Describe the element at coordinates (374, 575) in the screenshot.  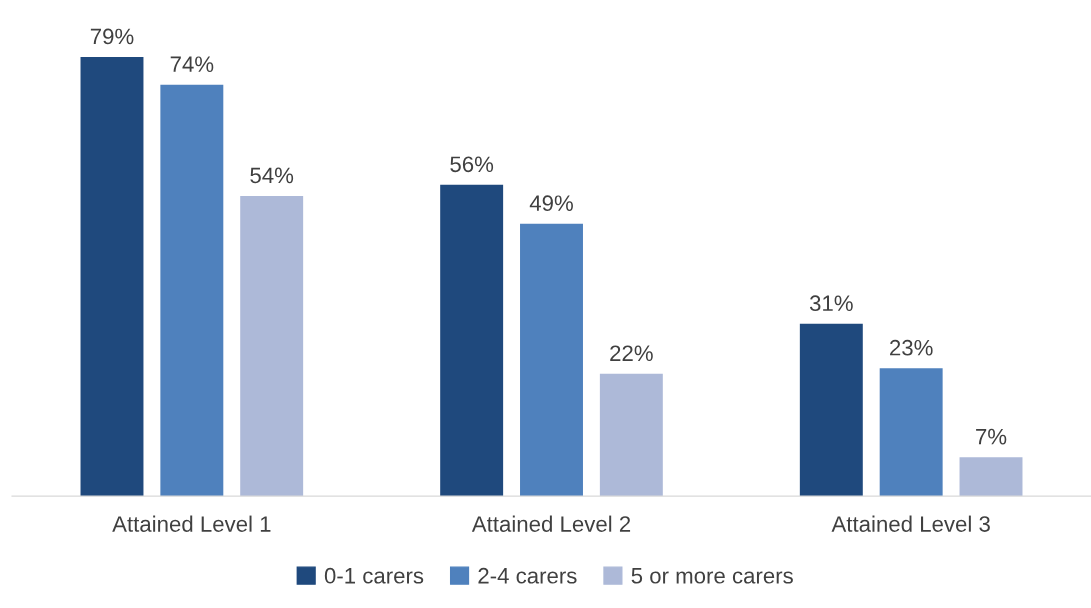
I see `legend-label: 0-1 carers` at that location.